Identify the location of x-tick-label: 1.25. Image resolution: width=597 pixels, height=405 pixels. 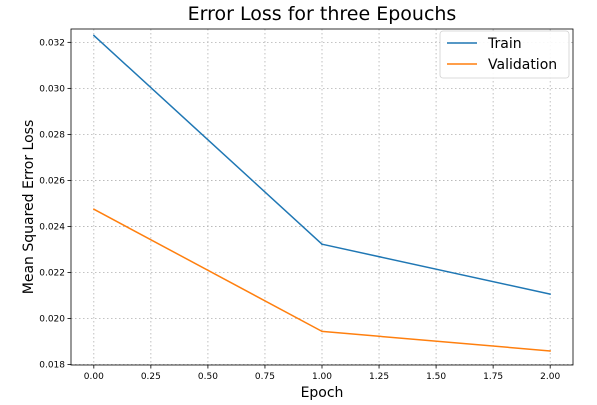
(379, 377).